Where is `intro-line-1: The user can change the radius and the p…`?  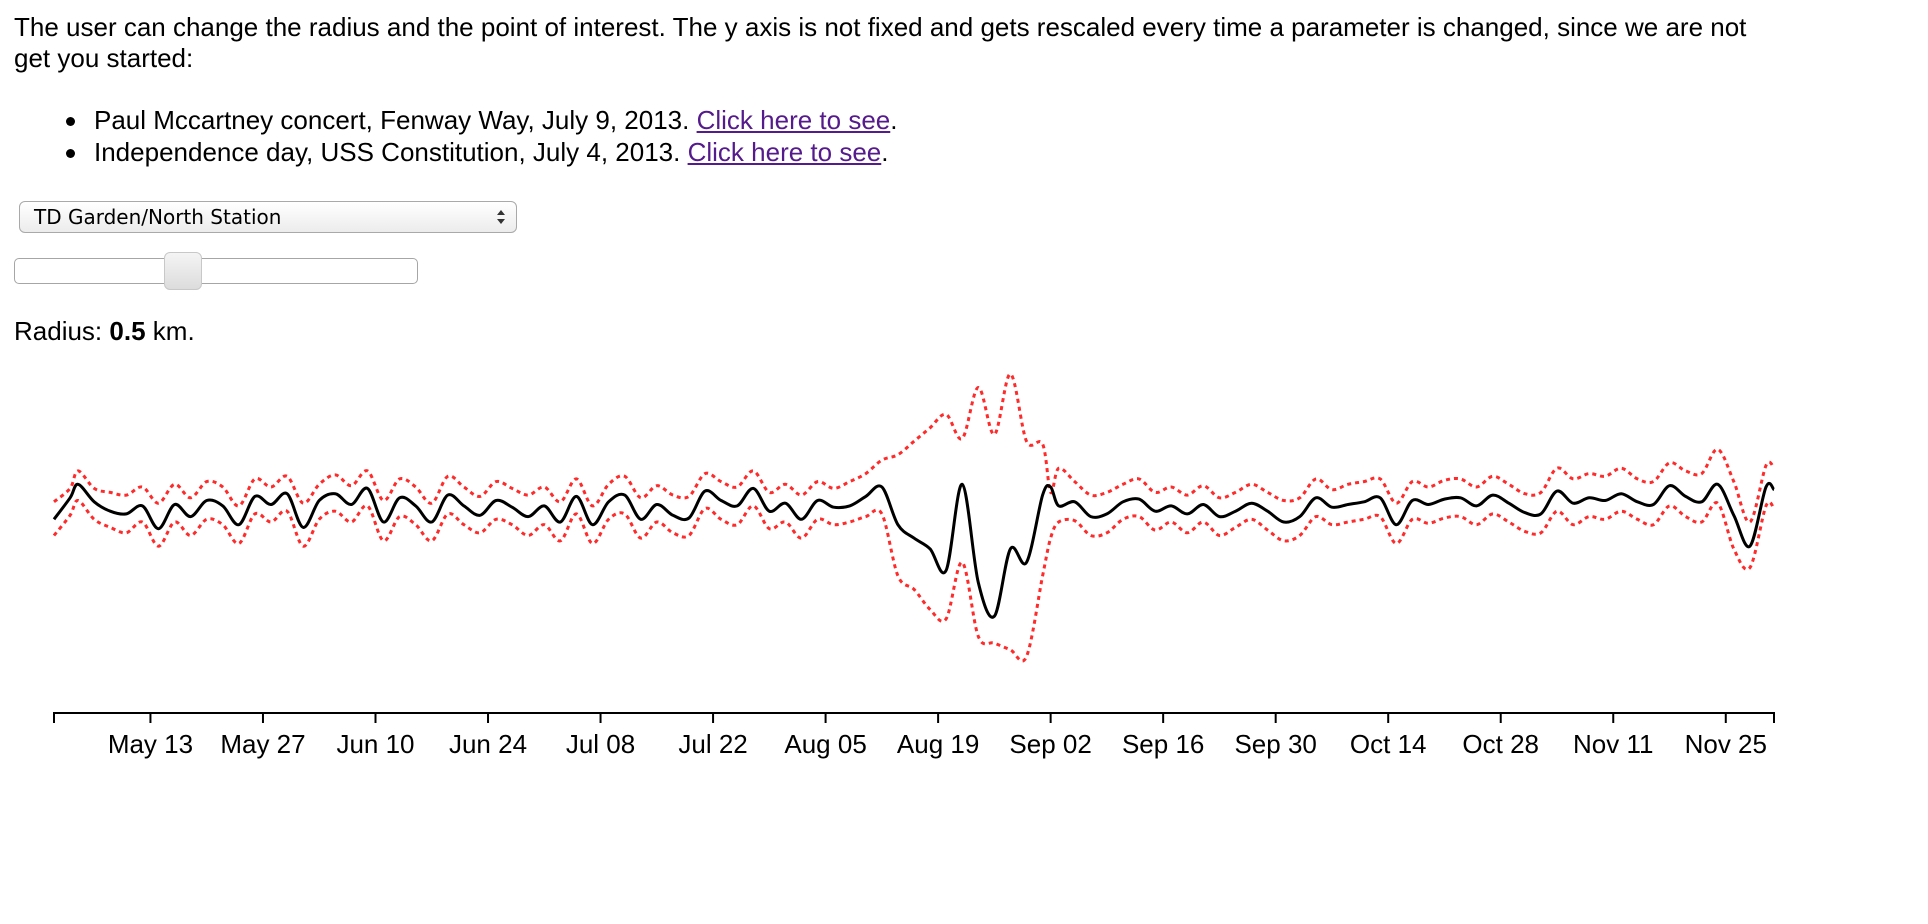 intro-line-1: The user can change the radius and the p… is located at coordinates (880, 27).